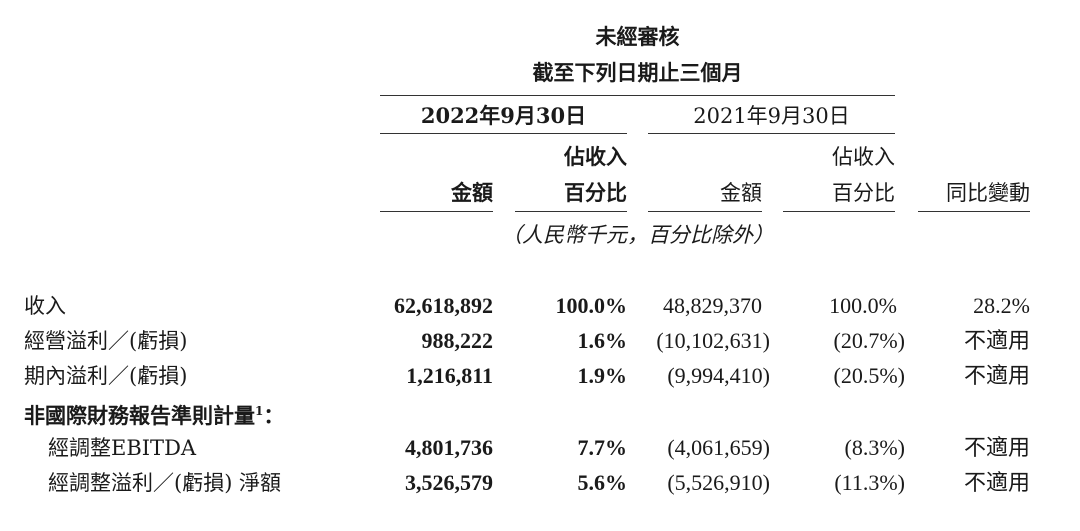 The width and height of the screenshot is (1080, 531). I want to click on col-amount-2021: 金額, so click(741, 193).